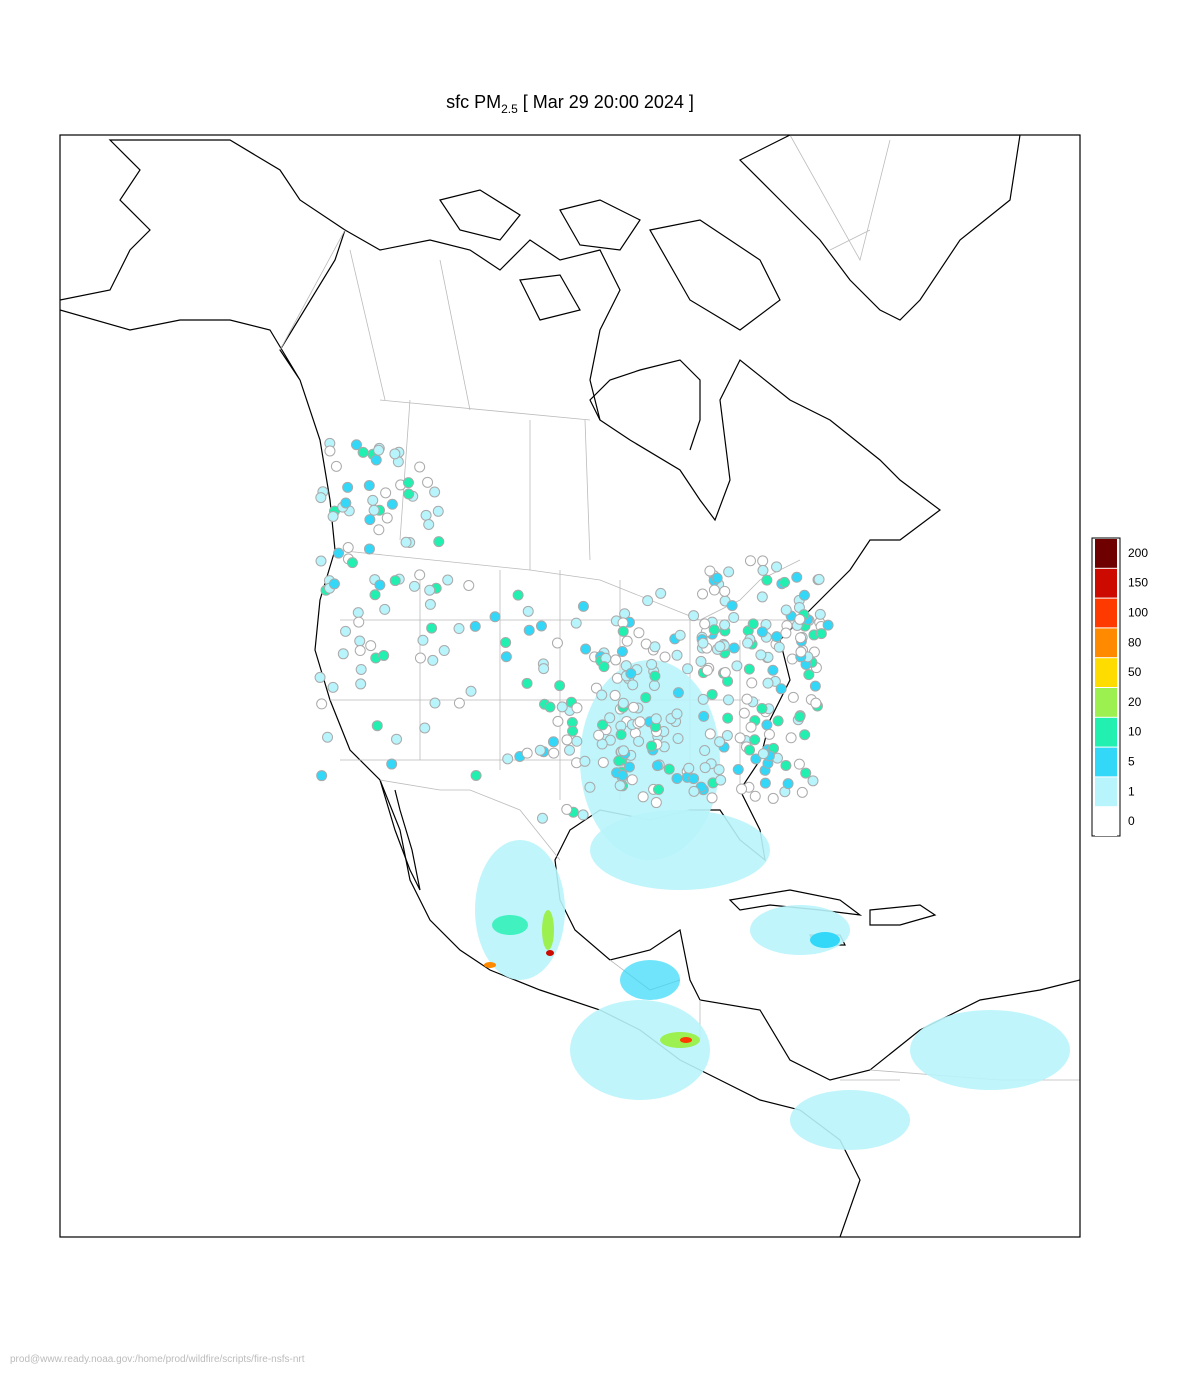  Describe the element at coordinates (473, 102) in the screenshot. I see `title-prefix: sfc PM` at that location.